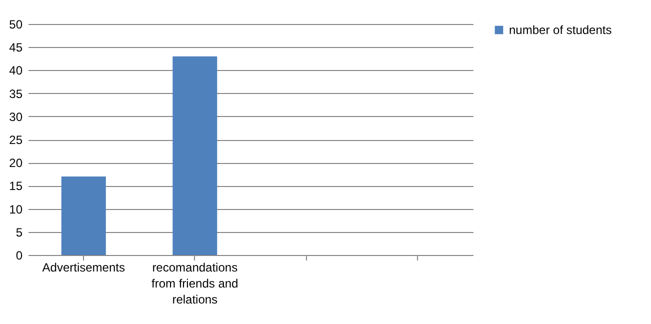 This screenshot has height=324, width=651. I want to click on y-tick-label: 20, so click(16, 163).